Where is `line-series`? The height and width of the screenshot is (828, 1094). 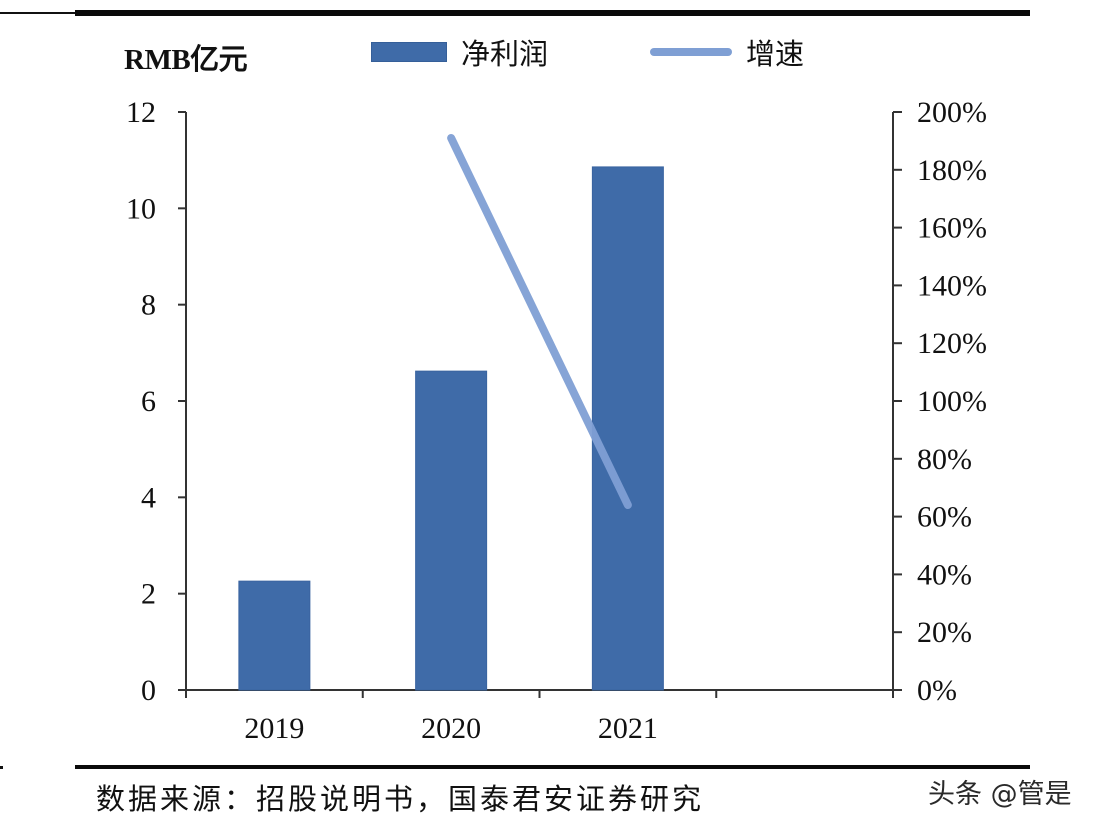
line-series is located at coordinates (539, 322).